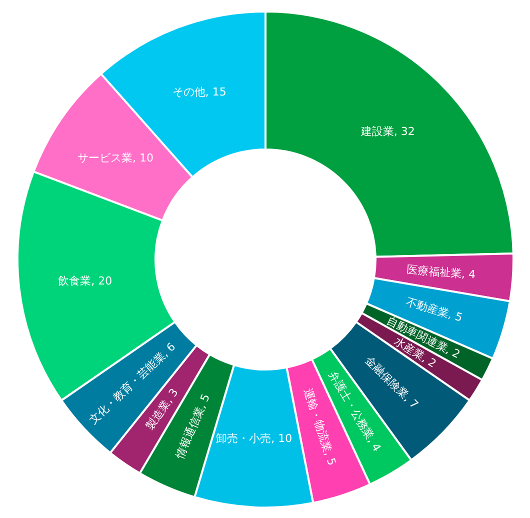  I want to click on data-label: , 15, so click(215, 92).